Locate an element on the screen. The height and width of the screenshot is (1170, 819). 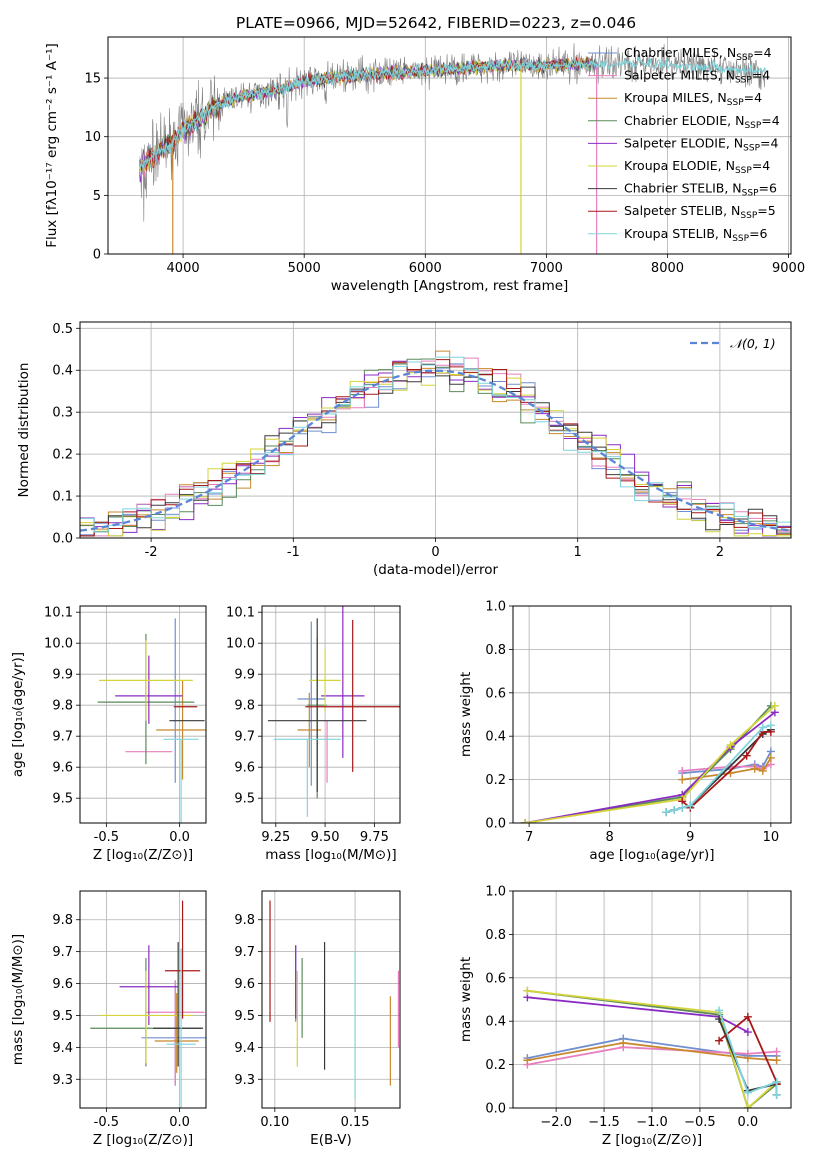
y-tick-label: 9.9 is located at coordinates (62, 675).